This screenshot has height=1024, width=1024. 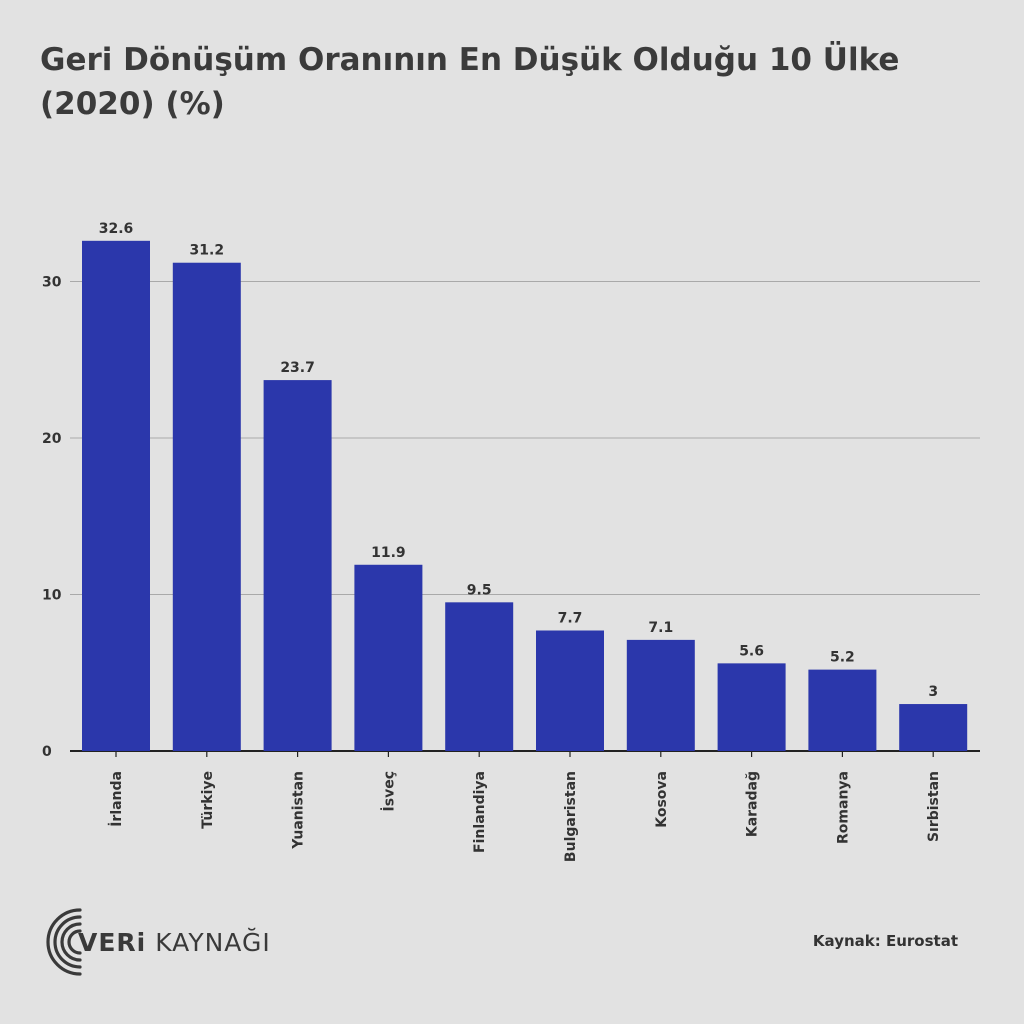 I want to click on value-label-1: 31.2, so click(x=207, y=251).